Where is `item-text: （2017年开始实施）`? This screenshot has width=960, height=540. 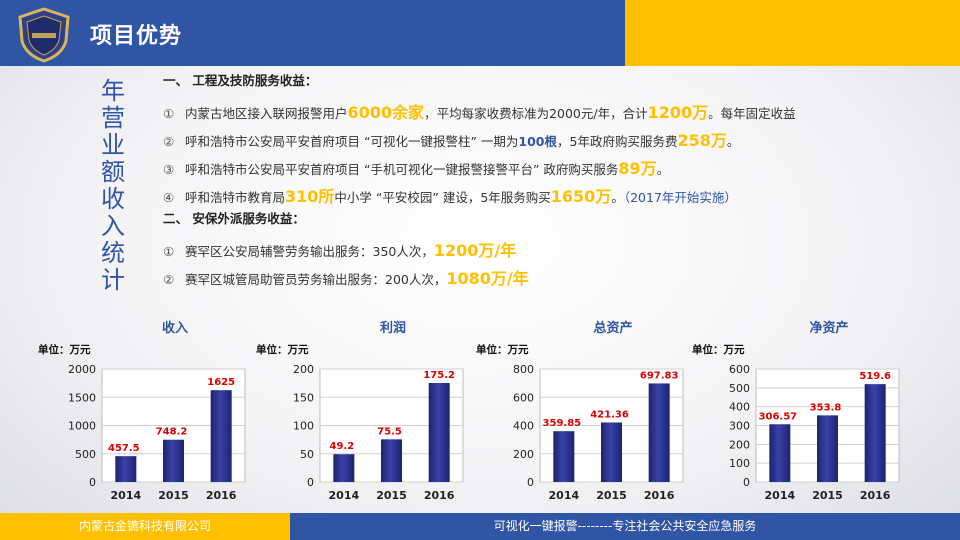
item-text: （2017年开始实施） is located at coordinates (680, 197).